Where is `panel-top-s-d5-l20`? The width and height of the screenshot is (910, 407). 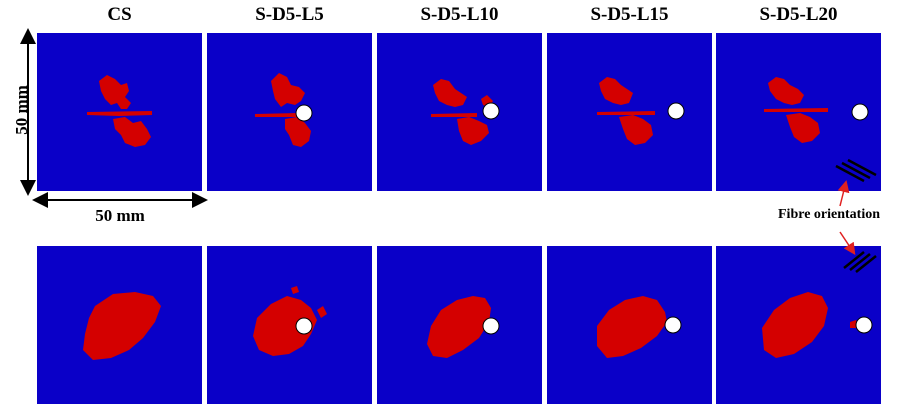
panel-top-s-d5-l20 is located at coordinates (798, 112).